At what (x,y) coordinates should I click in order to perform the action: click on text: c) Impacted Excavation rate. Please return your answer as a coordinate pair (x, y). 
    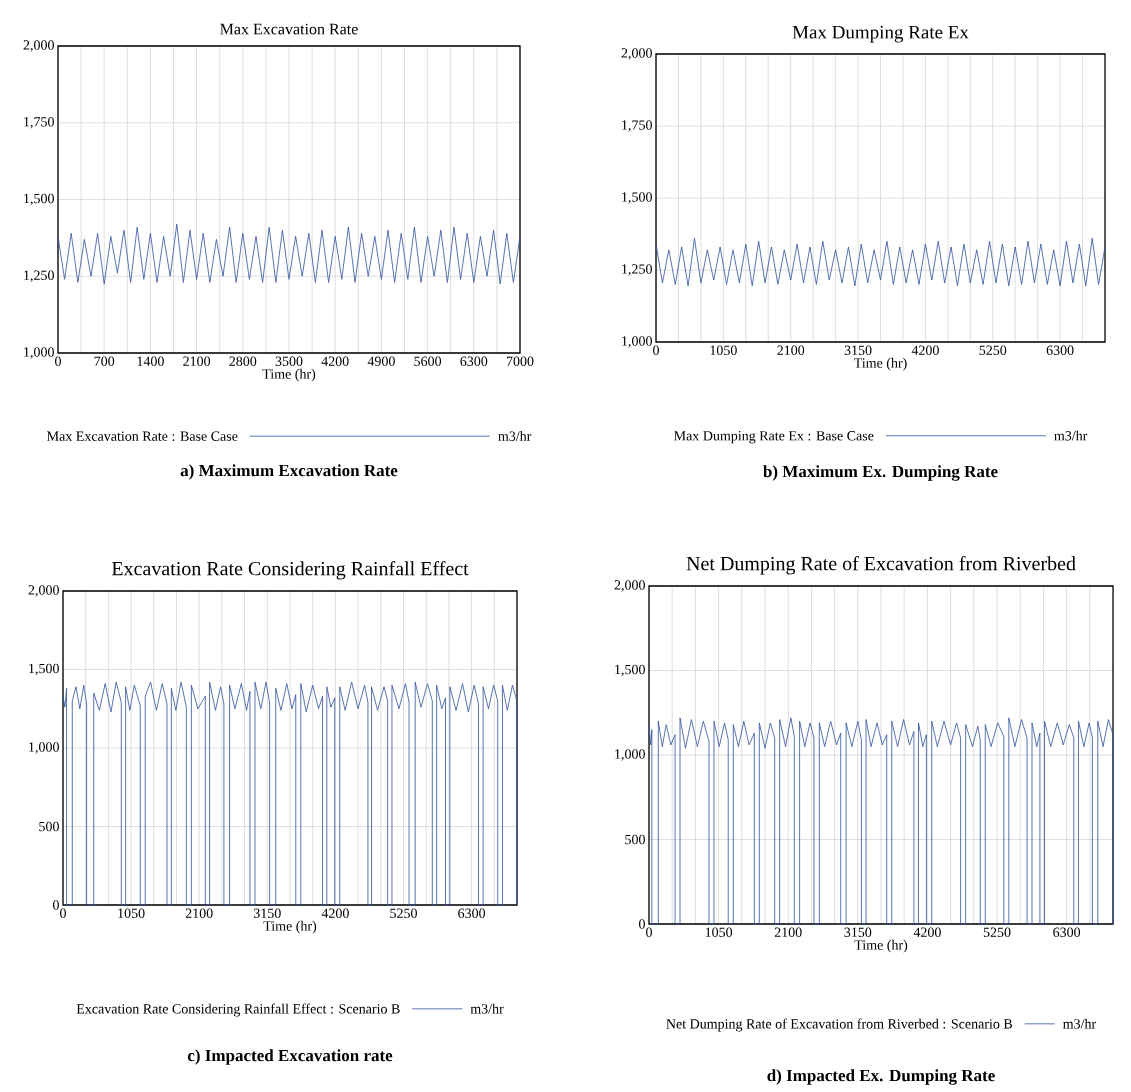
    Looking at the image, I should click on (290, 1057).